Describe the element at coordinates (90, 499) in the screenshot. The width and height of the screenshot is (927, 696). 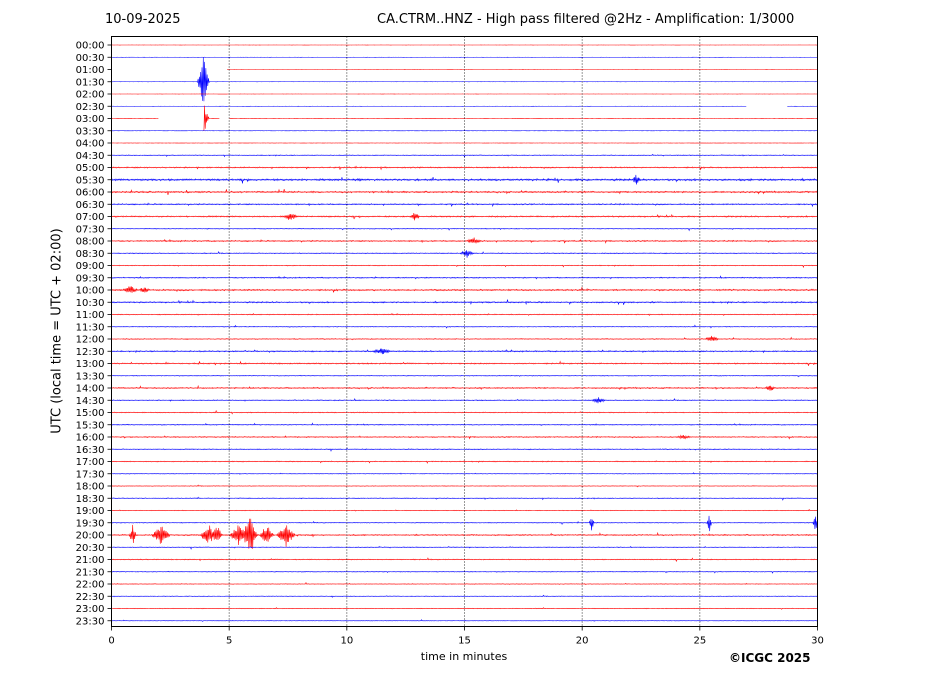
I see `y-tick-label: 18:30` at that location.